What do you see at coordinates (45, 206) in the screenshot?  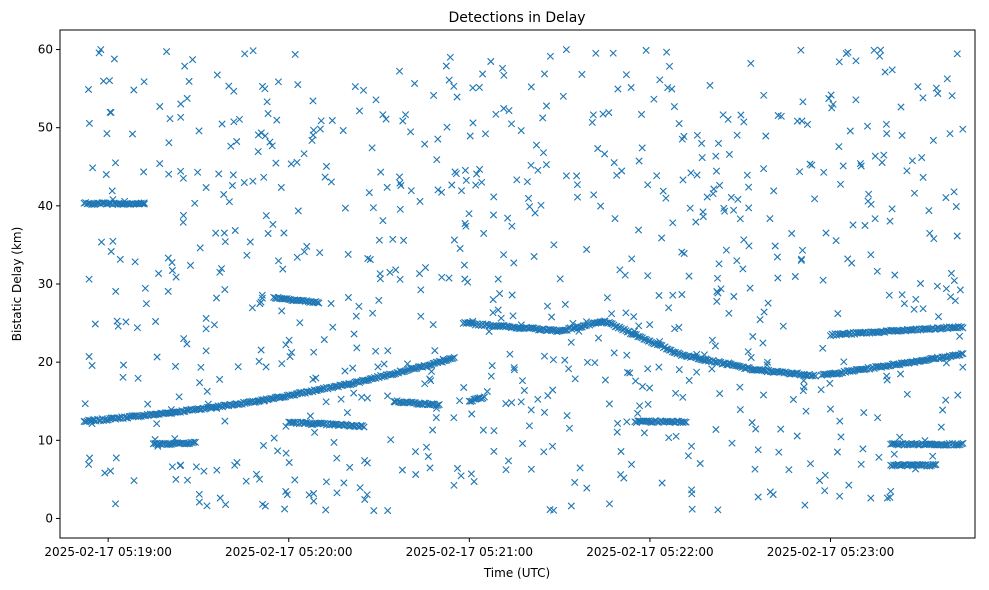 I see `y-tick-label-4: 40` at bounding box center [45, 206].